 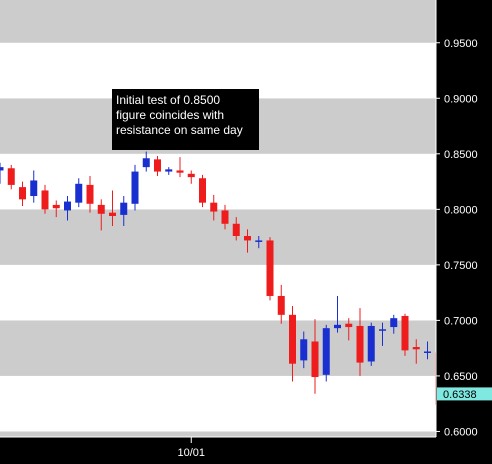 I want to click on annotation-line-2: figure coincides with, so click(x=170, y=115).